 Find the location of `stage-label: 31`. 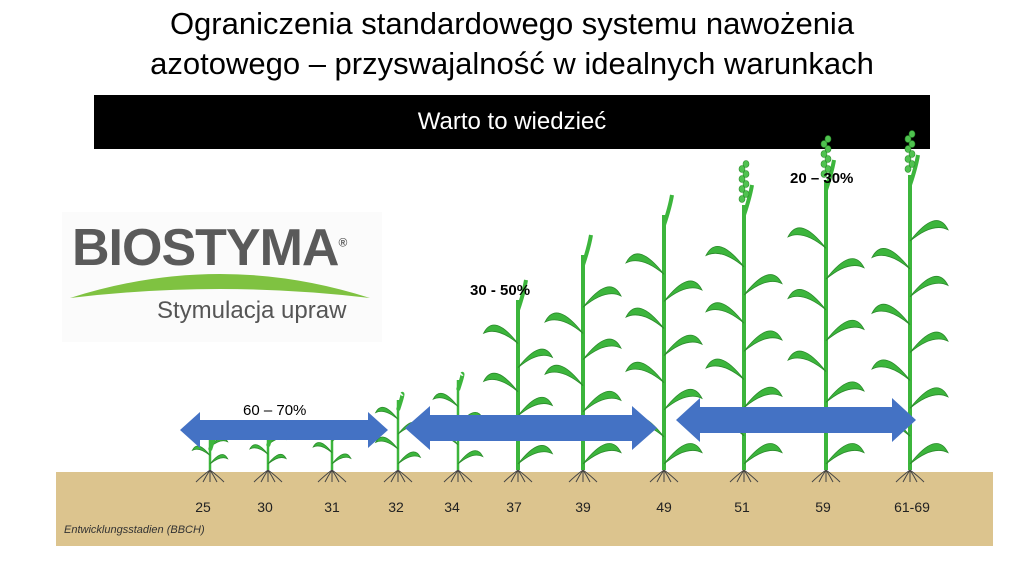

stage-label: 31 is located at coordinates (332, 507).